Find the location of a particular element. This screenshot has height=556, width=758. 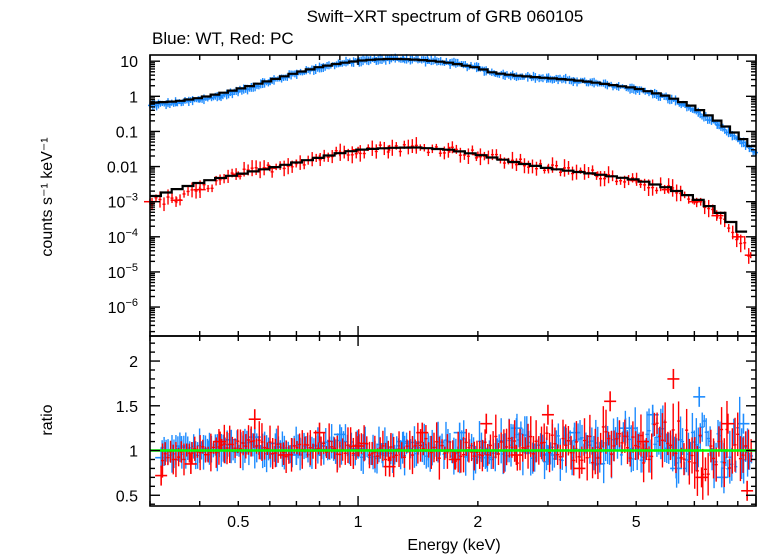

chart-title: Swift−XRT spectrum of GRB 060105 is located at coordinates (445, 16).